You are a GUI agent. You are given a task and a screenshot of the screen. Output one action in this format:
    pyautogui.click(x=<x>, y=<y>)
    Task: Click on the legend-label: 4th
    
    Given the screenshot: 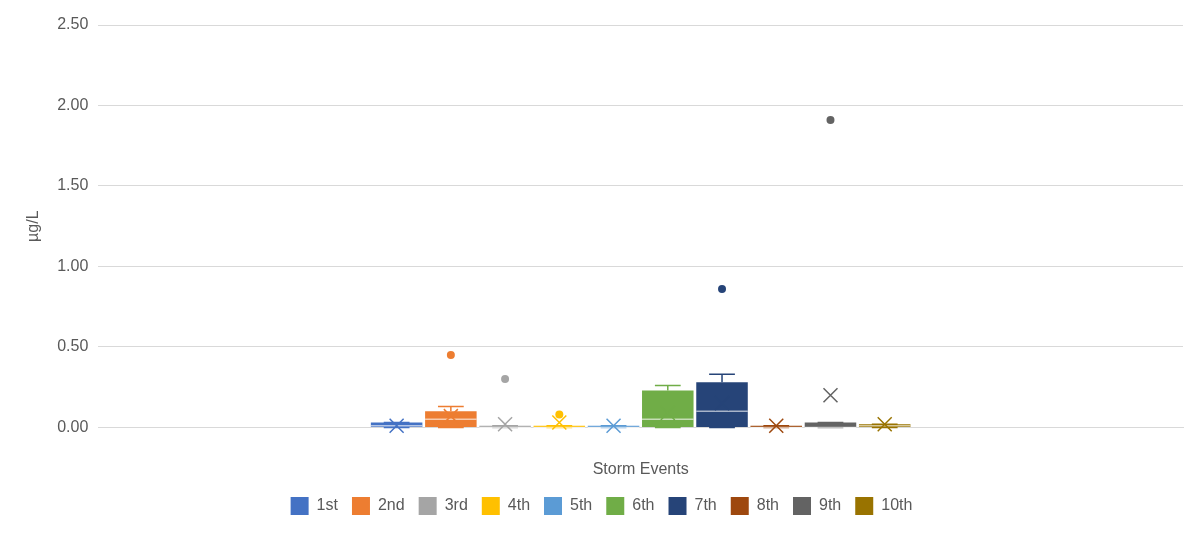 What is the action you would take?
    pyautogui.click(x=519, y=505)
    